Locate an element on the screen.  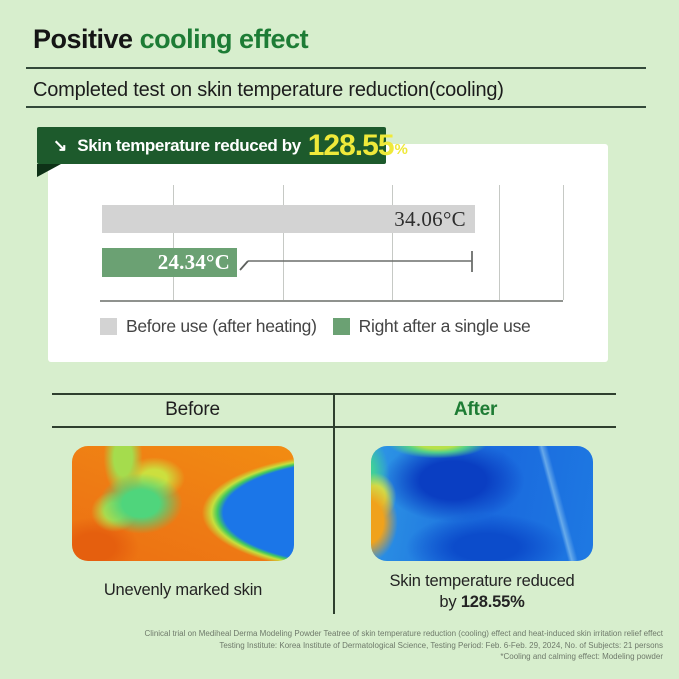
chart-axis-baseline is located at coordinates (331, 301).